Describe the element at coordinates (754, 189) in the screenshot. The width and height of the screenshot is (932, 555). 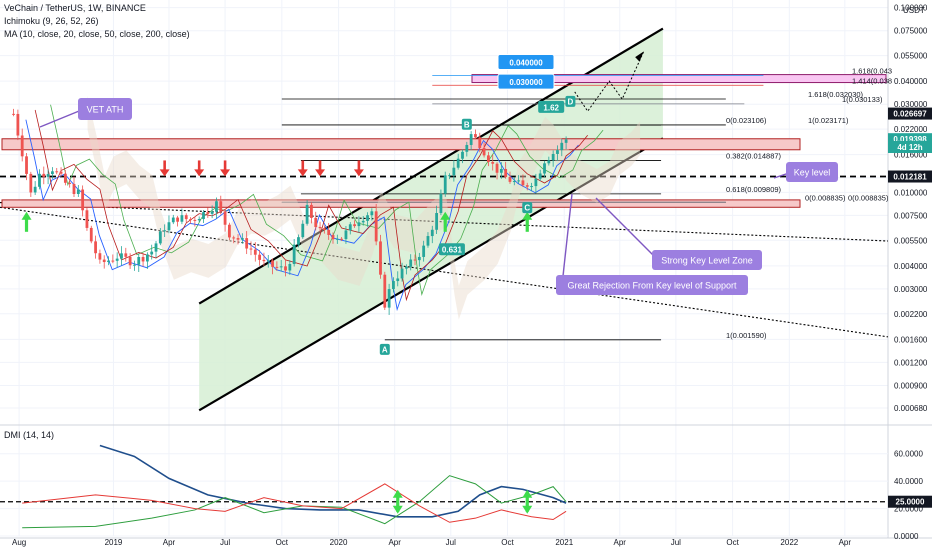
I see `fib-level-label: 0.618(0.009809)` at that location.